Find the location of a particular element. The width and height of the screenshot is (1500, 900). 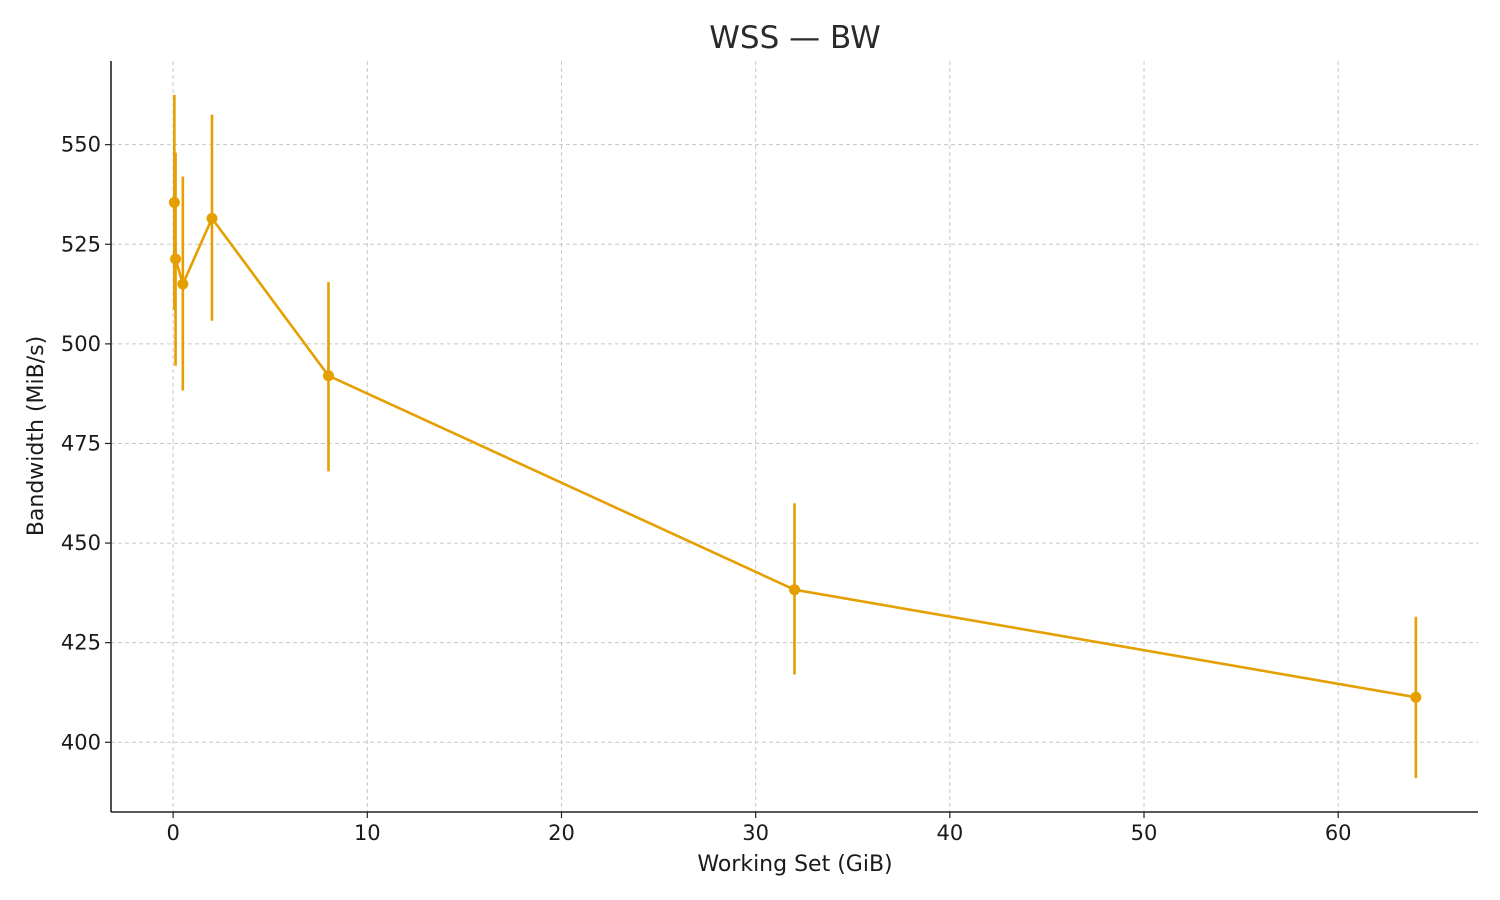

y-axis-label: Bandwidth (MiB/s) is located at coordinates (36, 436).